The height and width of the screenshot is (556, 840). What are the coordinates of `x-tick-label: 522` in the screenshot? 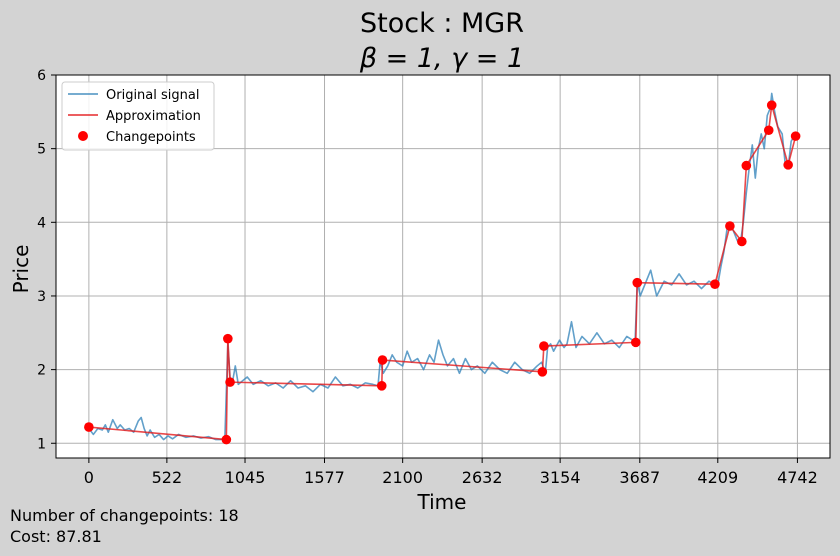 It's located at (167, 477).